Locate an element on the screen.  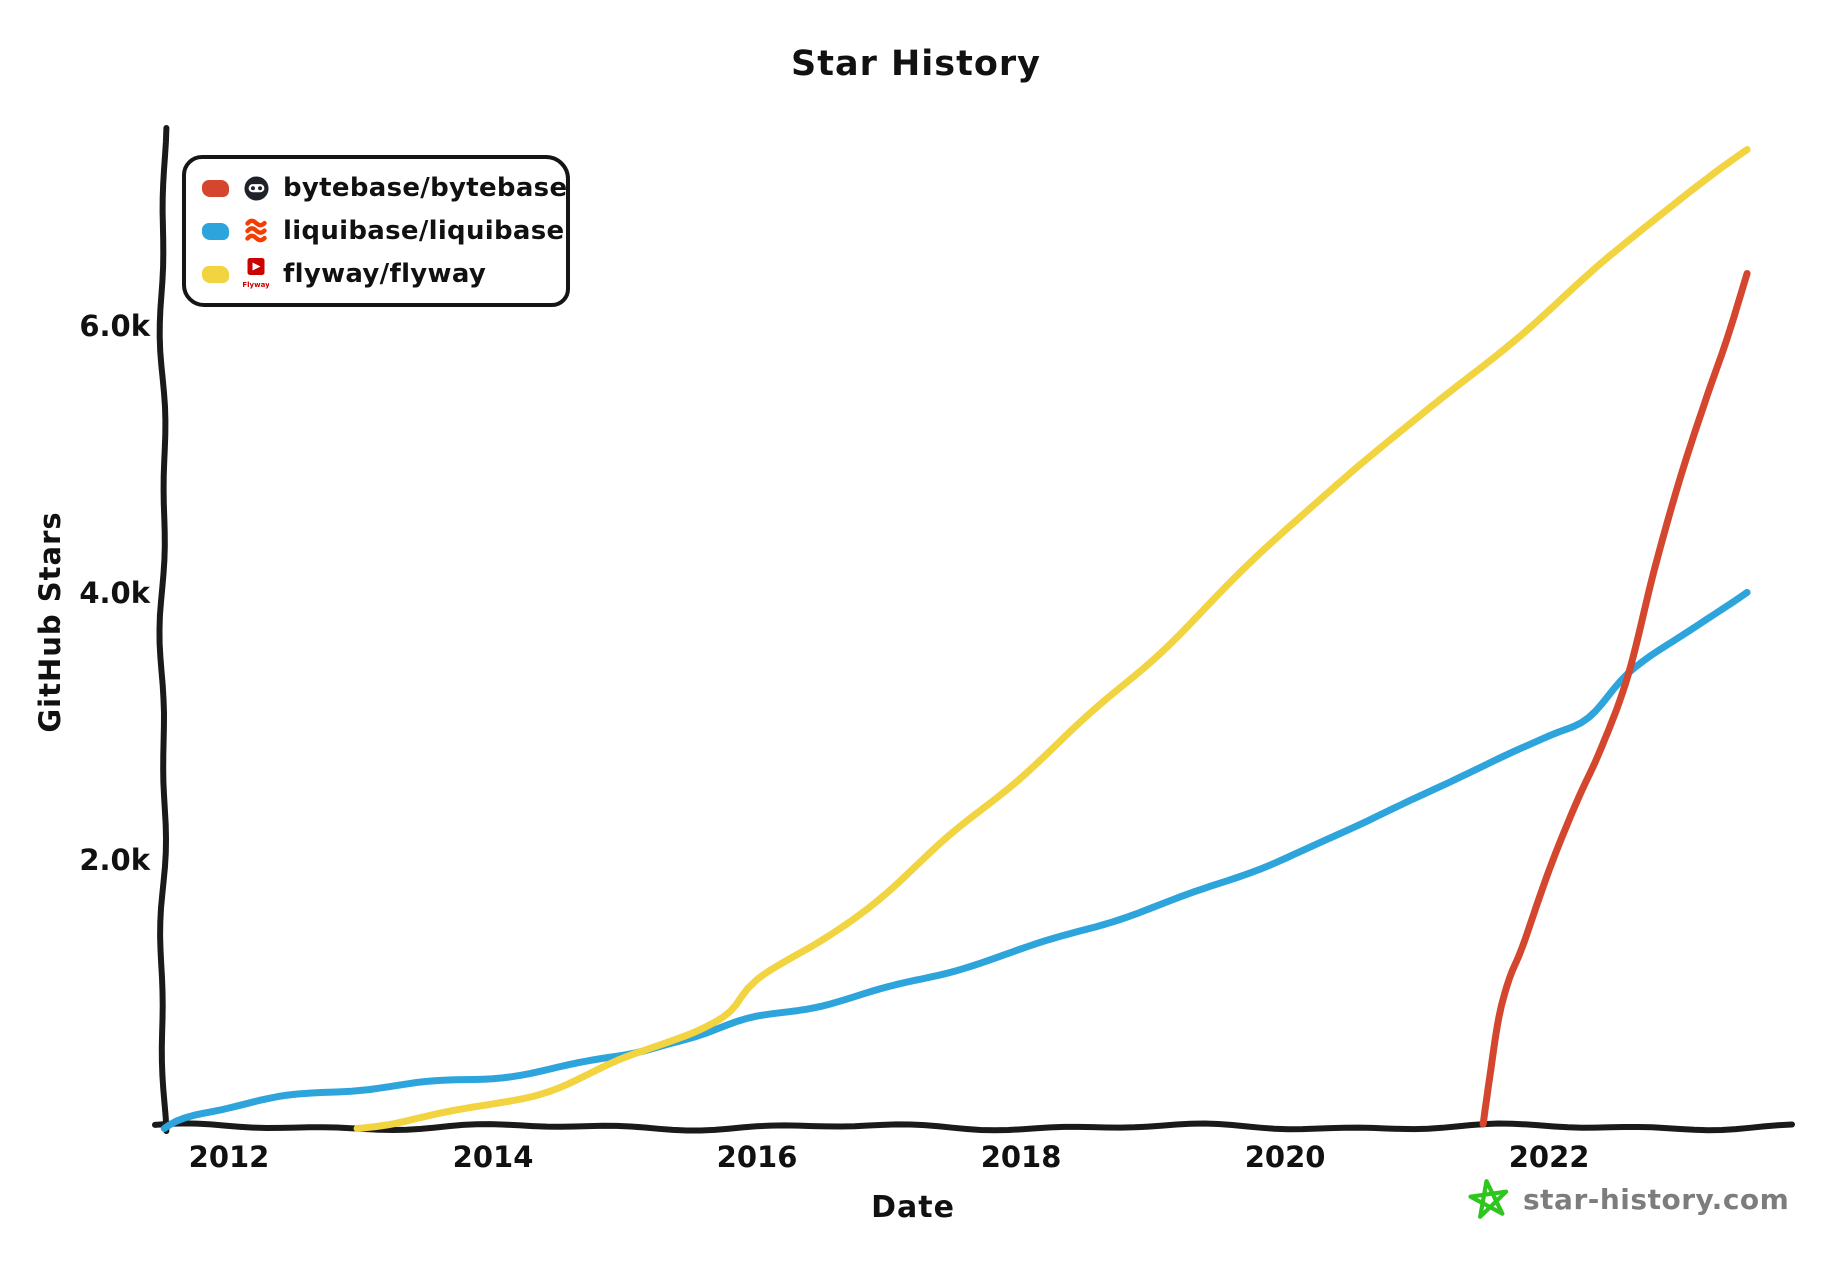
x-tick-2018: 2018 is located at coordinates (1021, 1157).